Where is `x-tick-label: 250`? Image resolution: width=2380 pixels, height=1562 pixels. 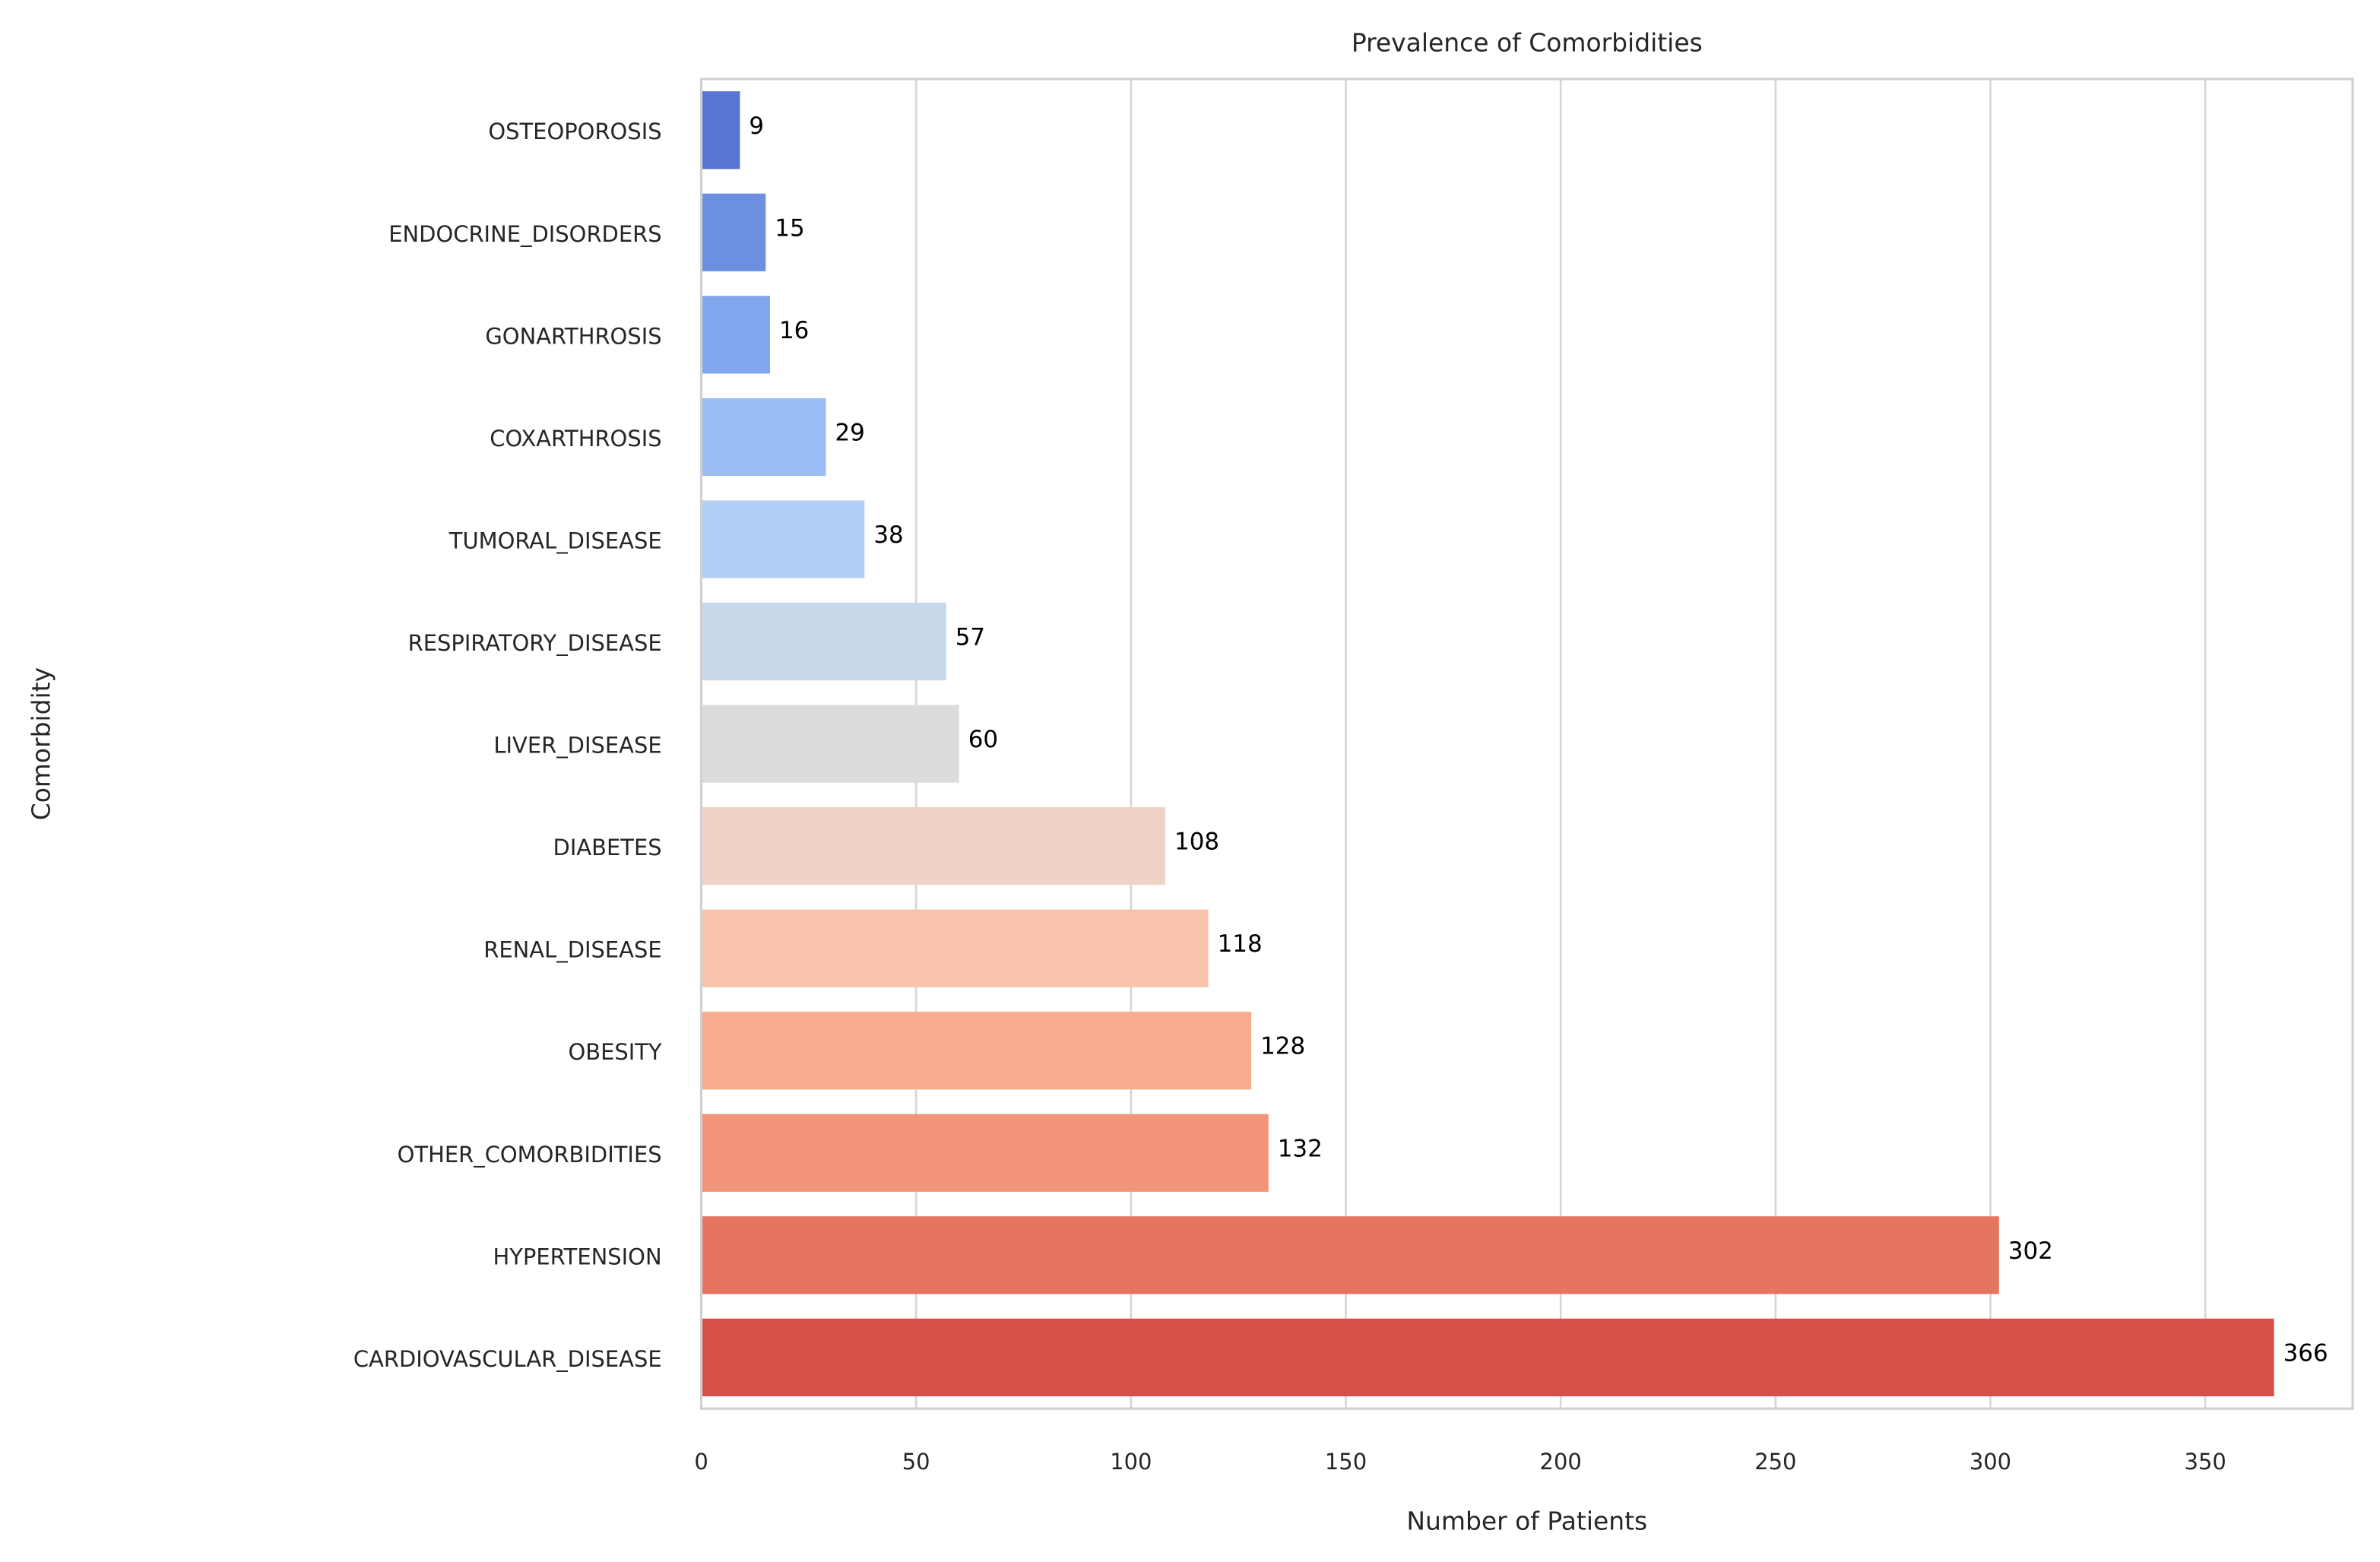 x-tick-label: 250 is located at coordinates (1775, 1462).